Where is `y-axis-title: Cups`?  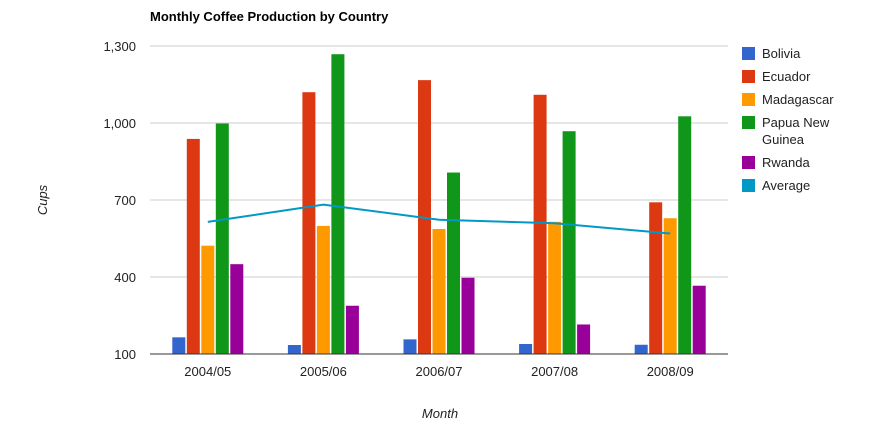 y-axis-title: Cups is located at coordinates (42, 199).